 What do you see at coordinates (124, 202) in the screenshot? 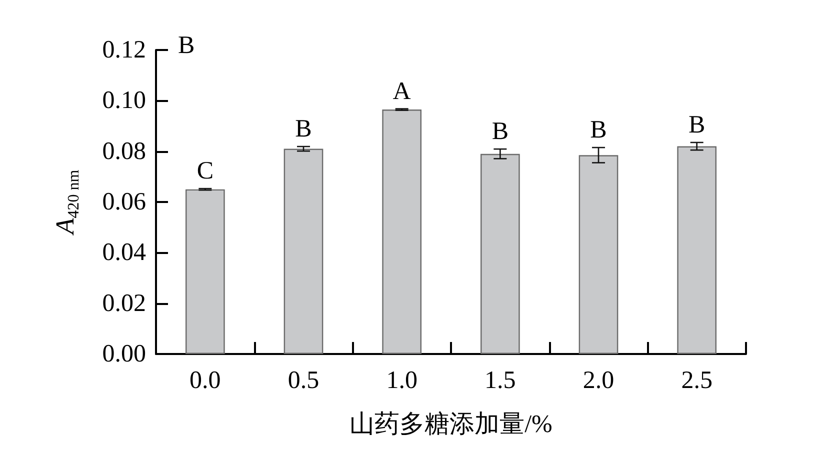
I see `y-tick-label: 0.06` at bounding box center [124, 202].